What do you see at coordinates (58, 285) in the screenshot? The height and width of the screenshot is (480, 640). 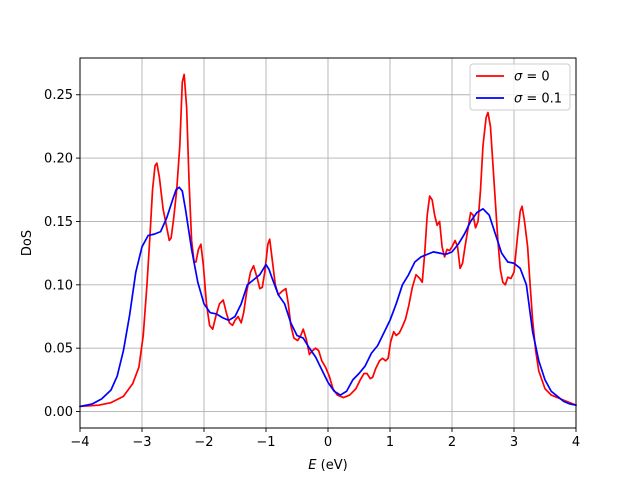 I see `y-tick-label: 0.10` at bounding box center [58, 285].